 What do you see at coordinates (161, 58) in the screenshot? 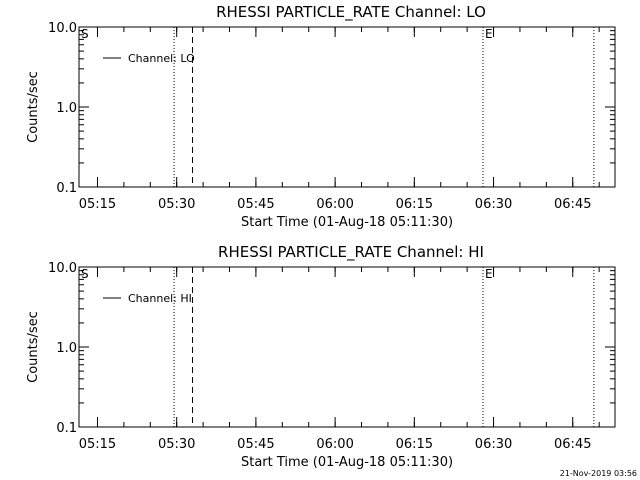
I see `legend-label: Channel: LO` at bounding box center [161, 58].